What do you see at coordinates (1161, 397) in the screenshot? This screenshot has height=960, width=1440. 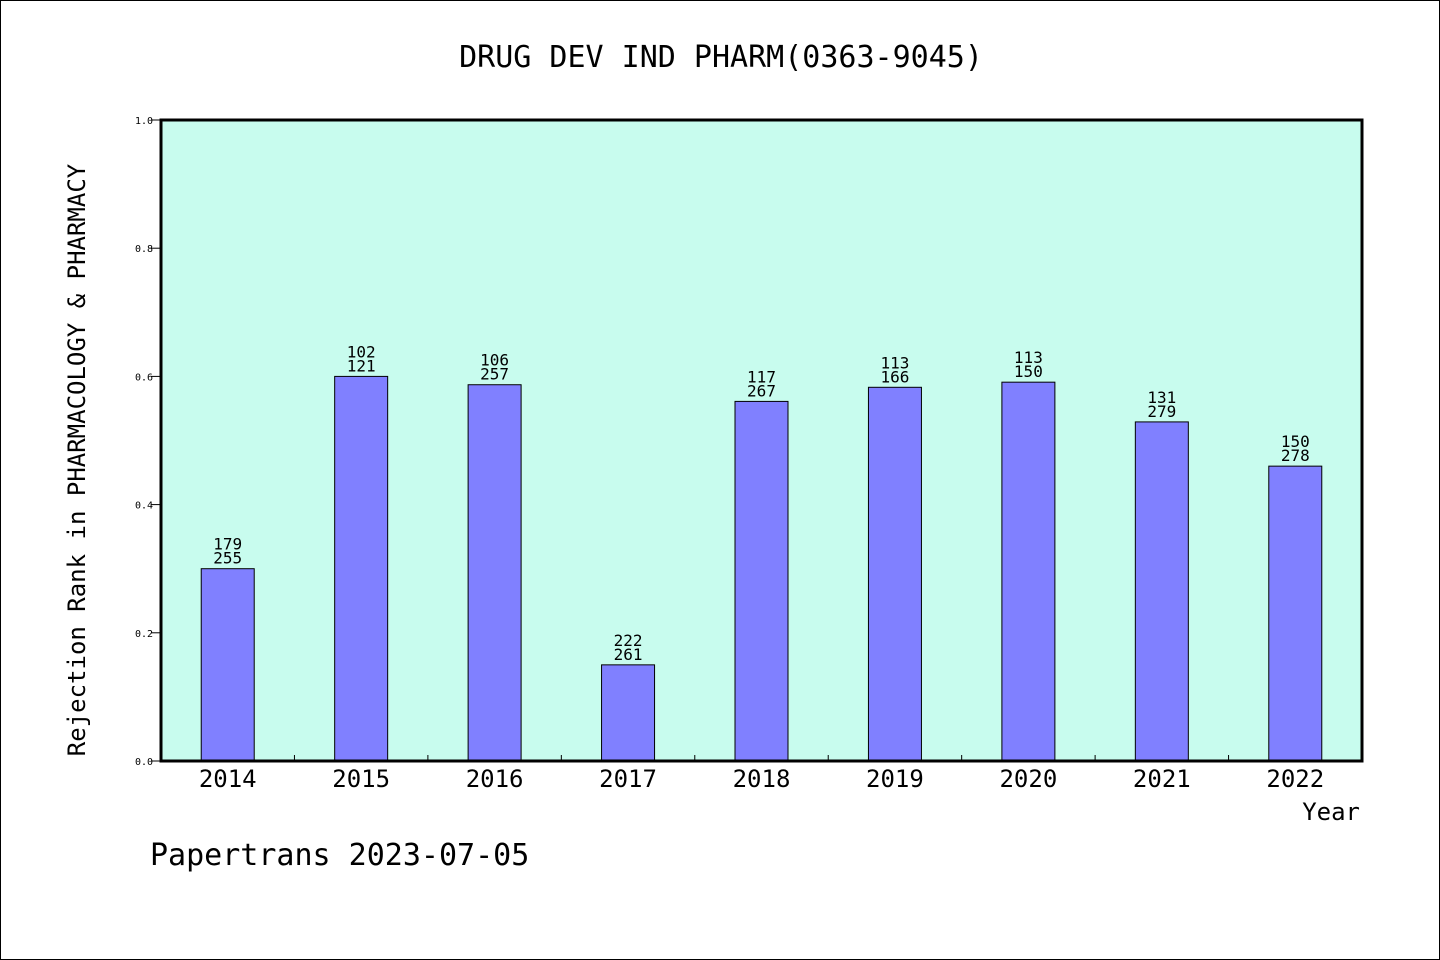 I see `data-label-top: 131` at bounding box center [1161, 397].